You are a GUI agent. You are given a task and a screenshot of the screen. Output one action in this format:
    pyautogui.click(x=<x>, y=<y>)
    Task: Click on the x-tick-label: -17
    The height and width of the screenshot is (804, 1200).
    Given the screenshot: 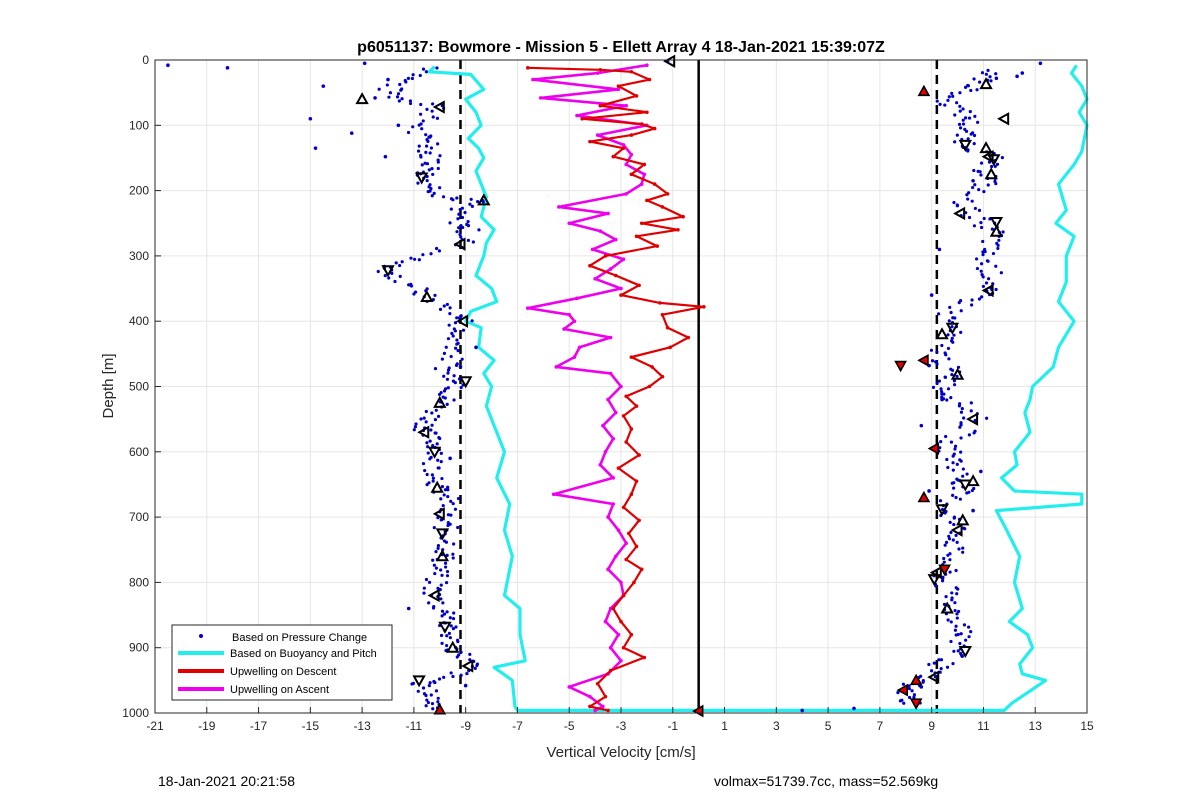 What is the action you would take?
    pyautogui.click(x=259, y=726)
    